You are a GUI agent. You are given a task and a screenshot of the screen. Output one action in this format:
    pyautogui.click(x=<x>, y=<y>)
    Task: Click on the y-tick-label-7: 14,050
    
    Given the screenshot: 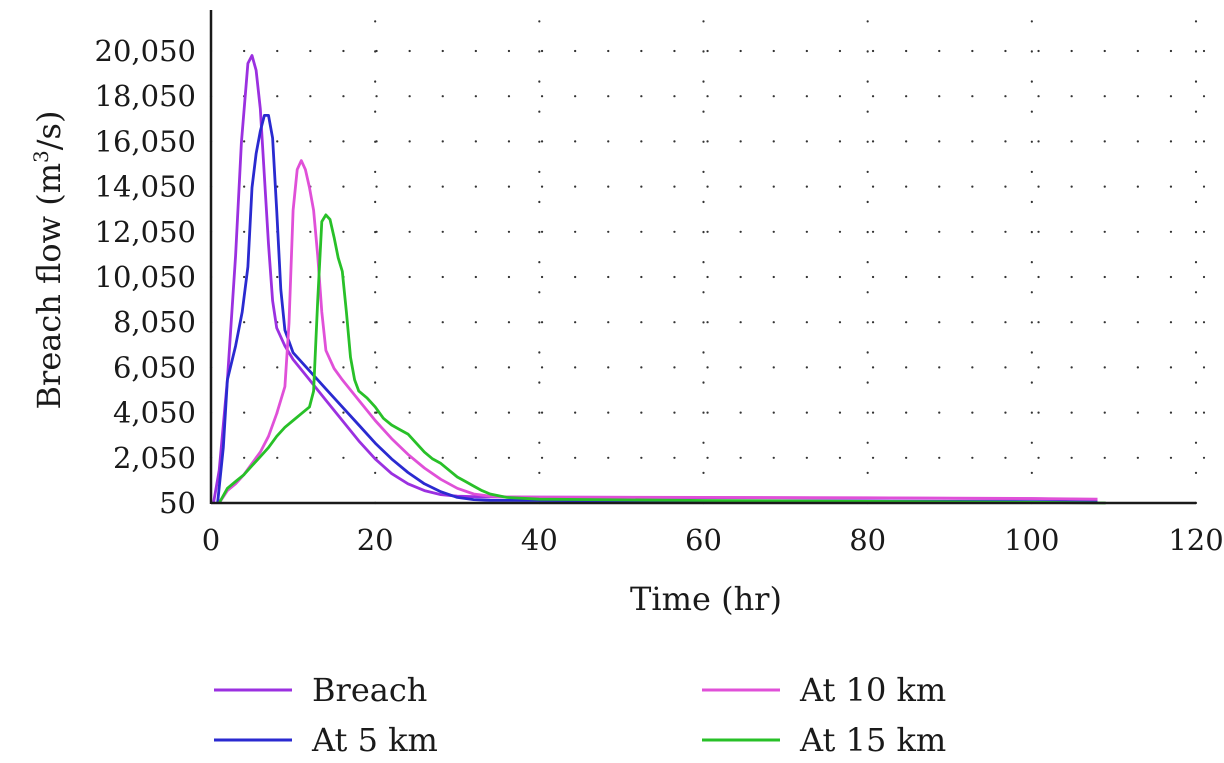 What is the action you would take?
    pyautogui.click(x=145, y=187)
    